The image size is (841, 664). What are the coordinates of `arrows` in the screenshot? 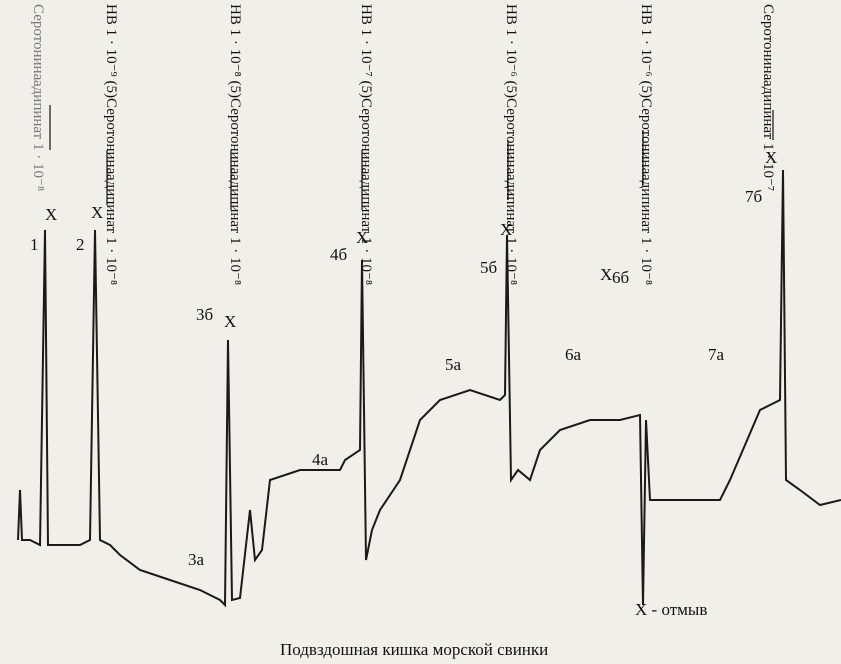 It's located at (411, 157).